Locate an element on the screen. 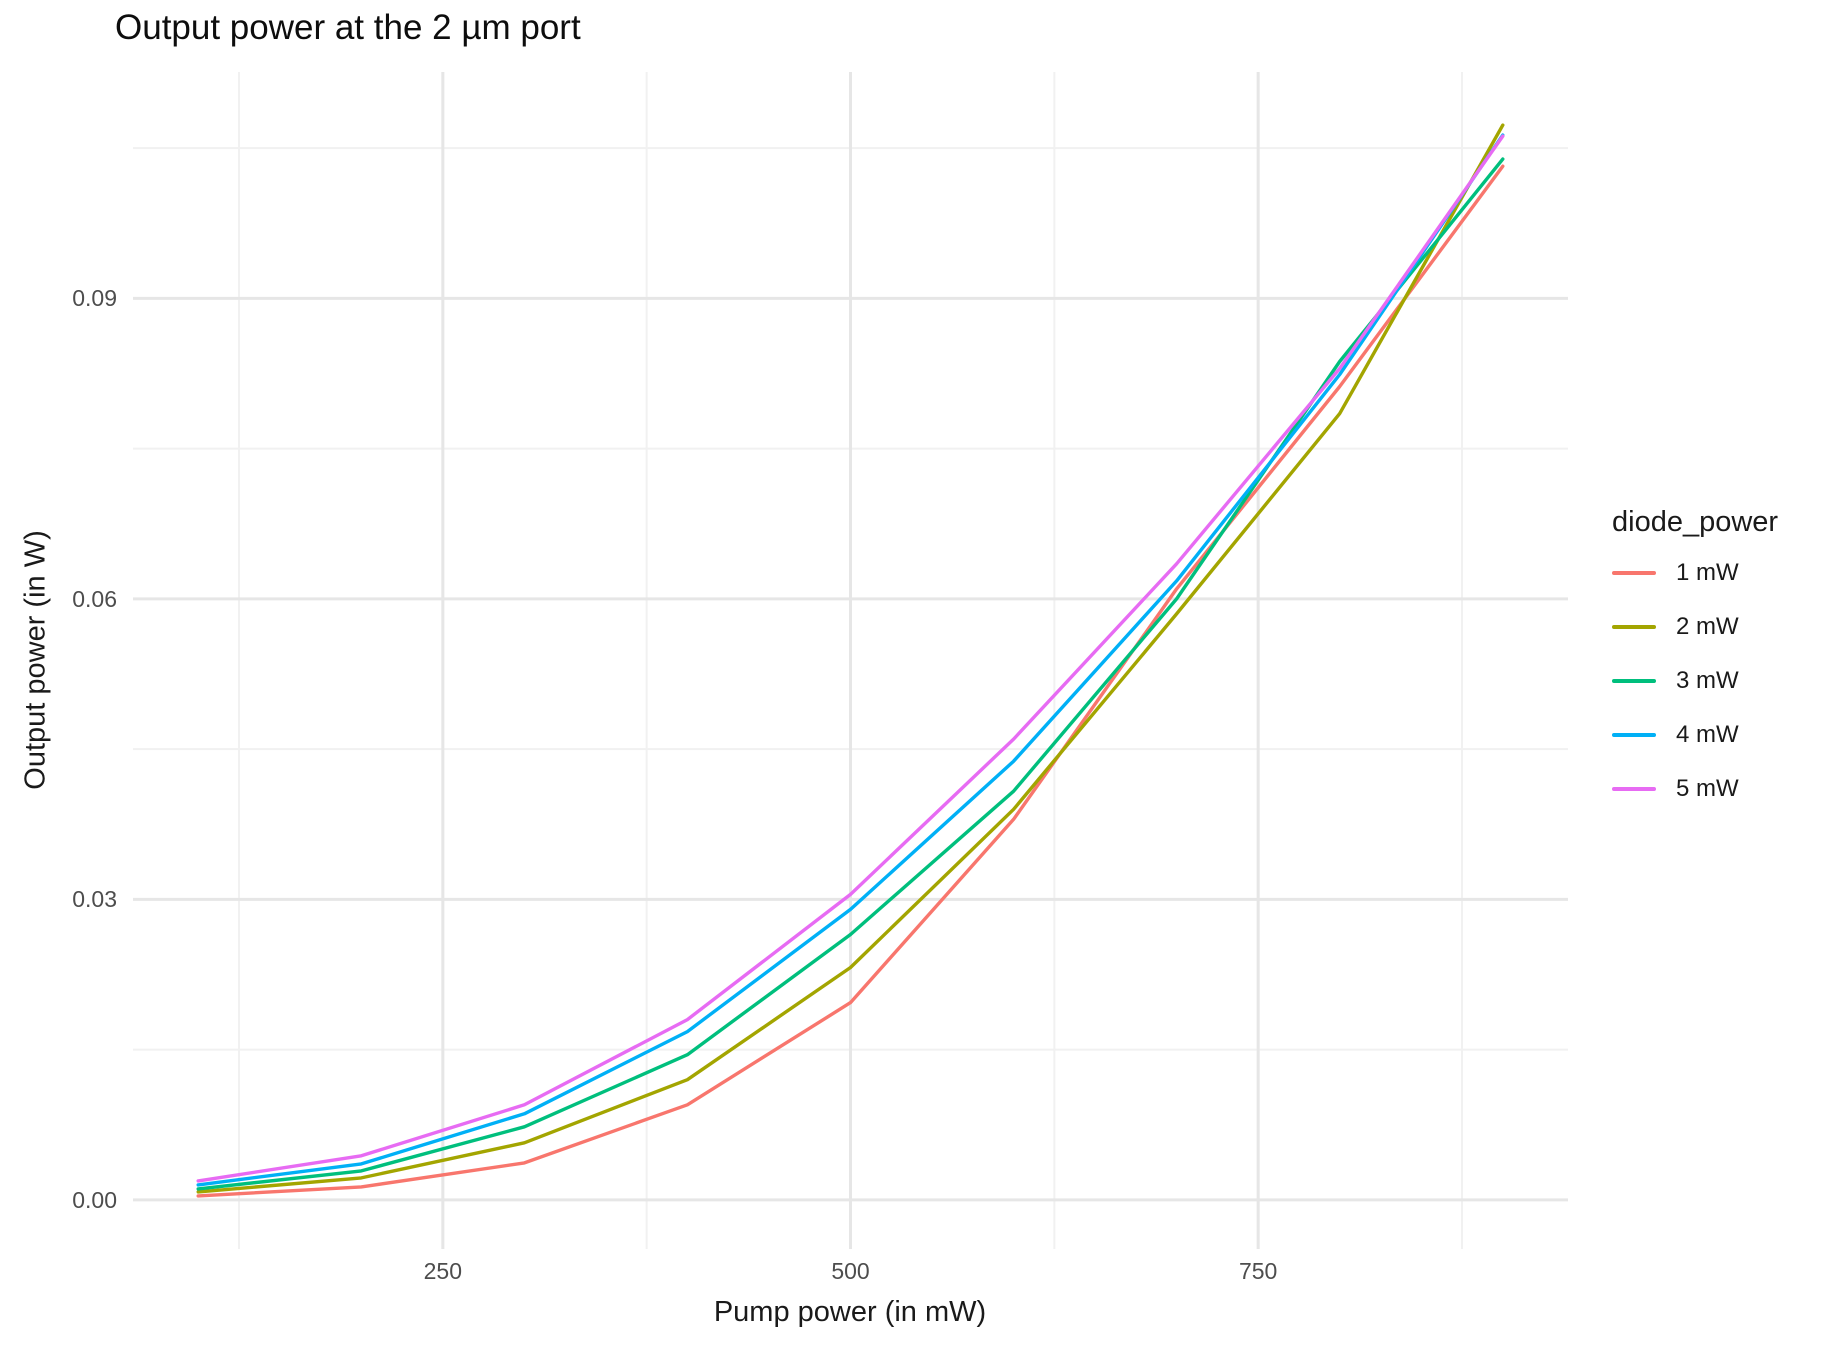  legend-item-label: 5 mW is located at coordinates (1707, 788).